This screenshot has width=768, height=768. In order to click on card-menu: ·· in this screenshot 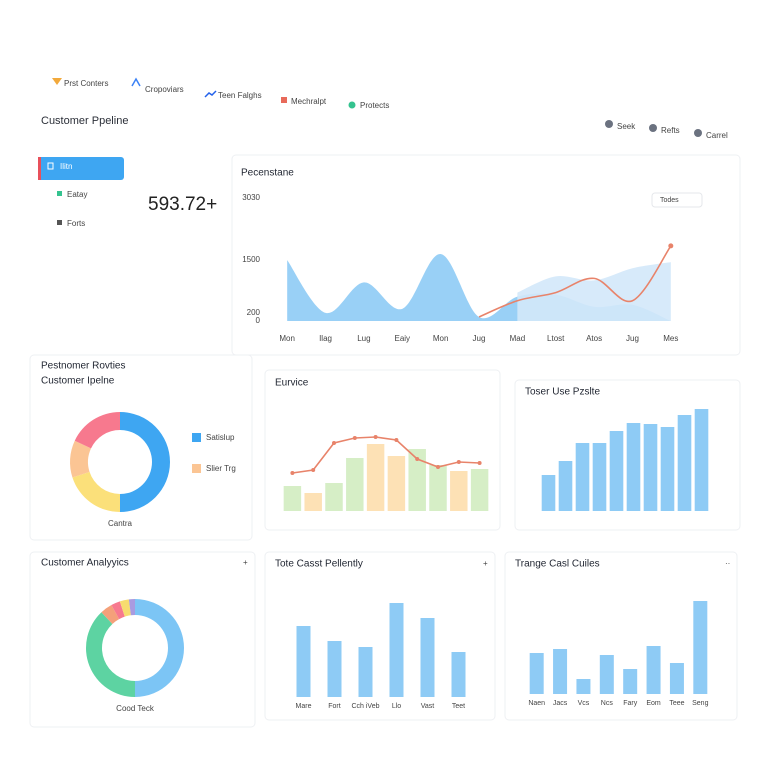, I will do `click(727, 563)`.